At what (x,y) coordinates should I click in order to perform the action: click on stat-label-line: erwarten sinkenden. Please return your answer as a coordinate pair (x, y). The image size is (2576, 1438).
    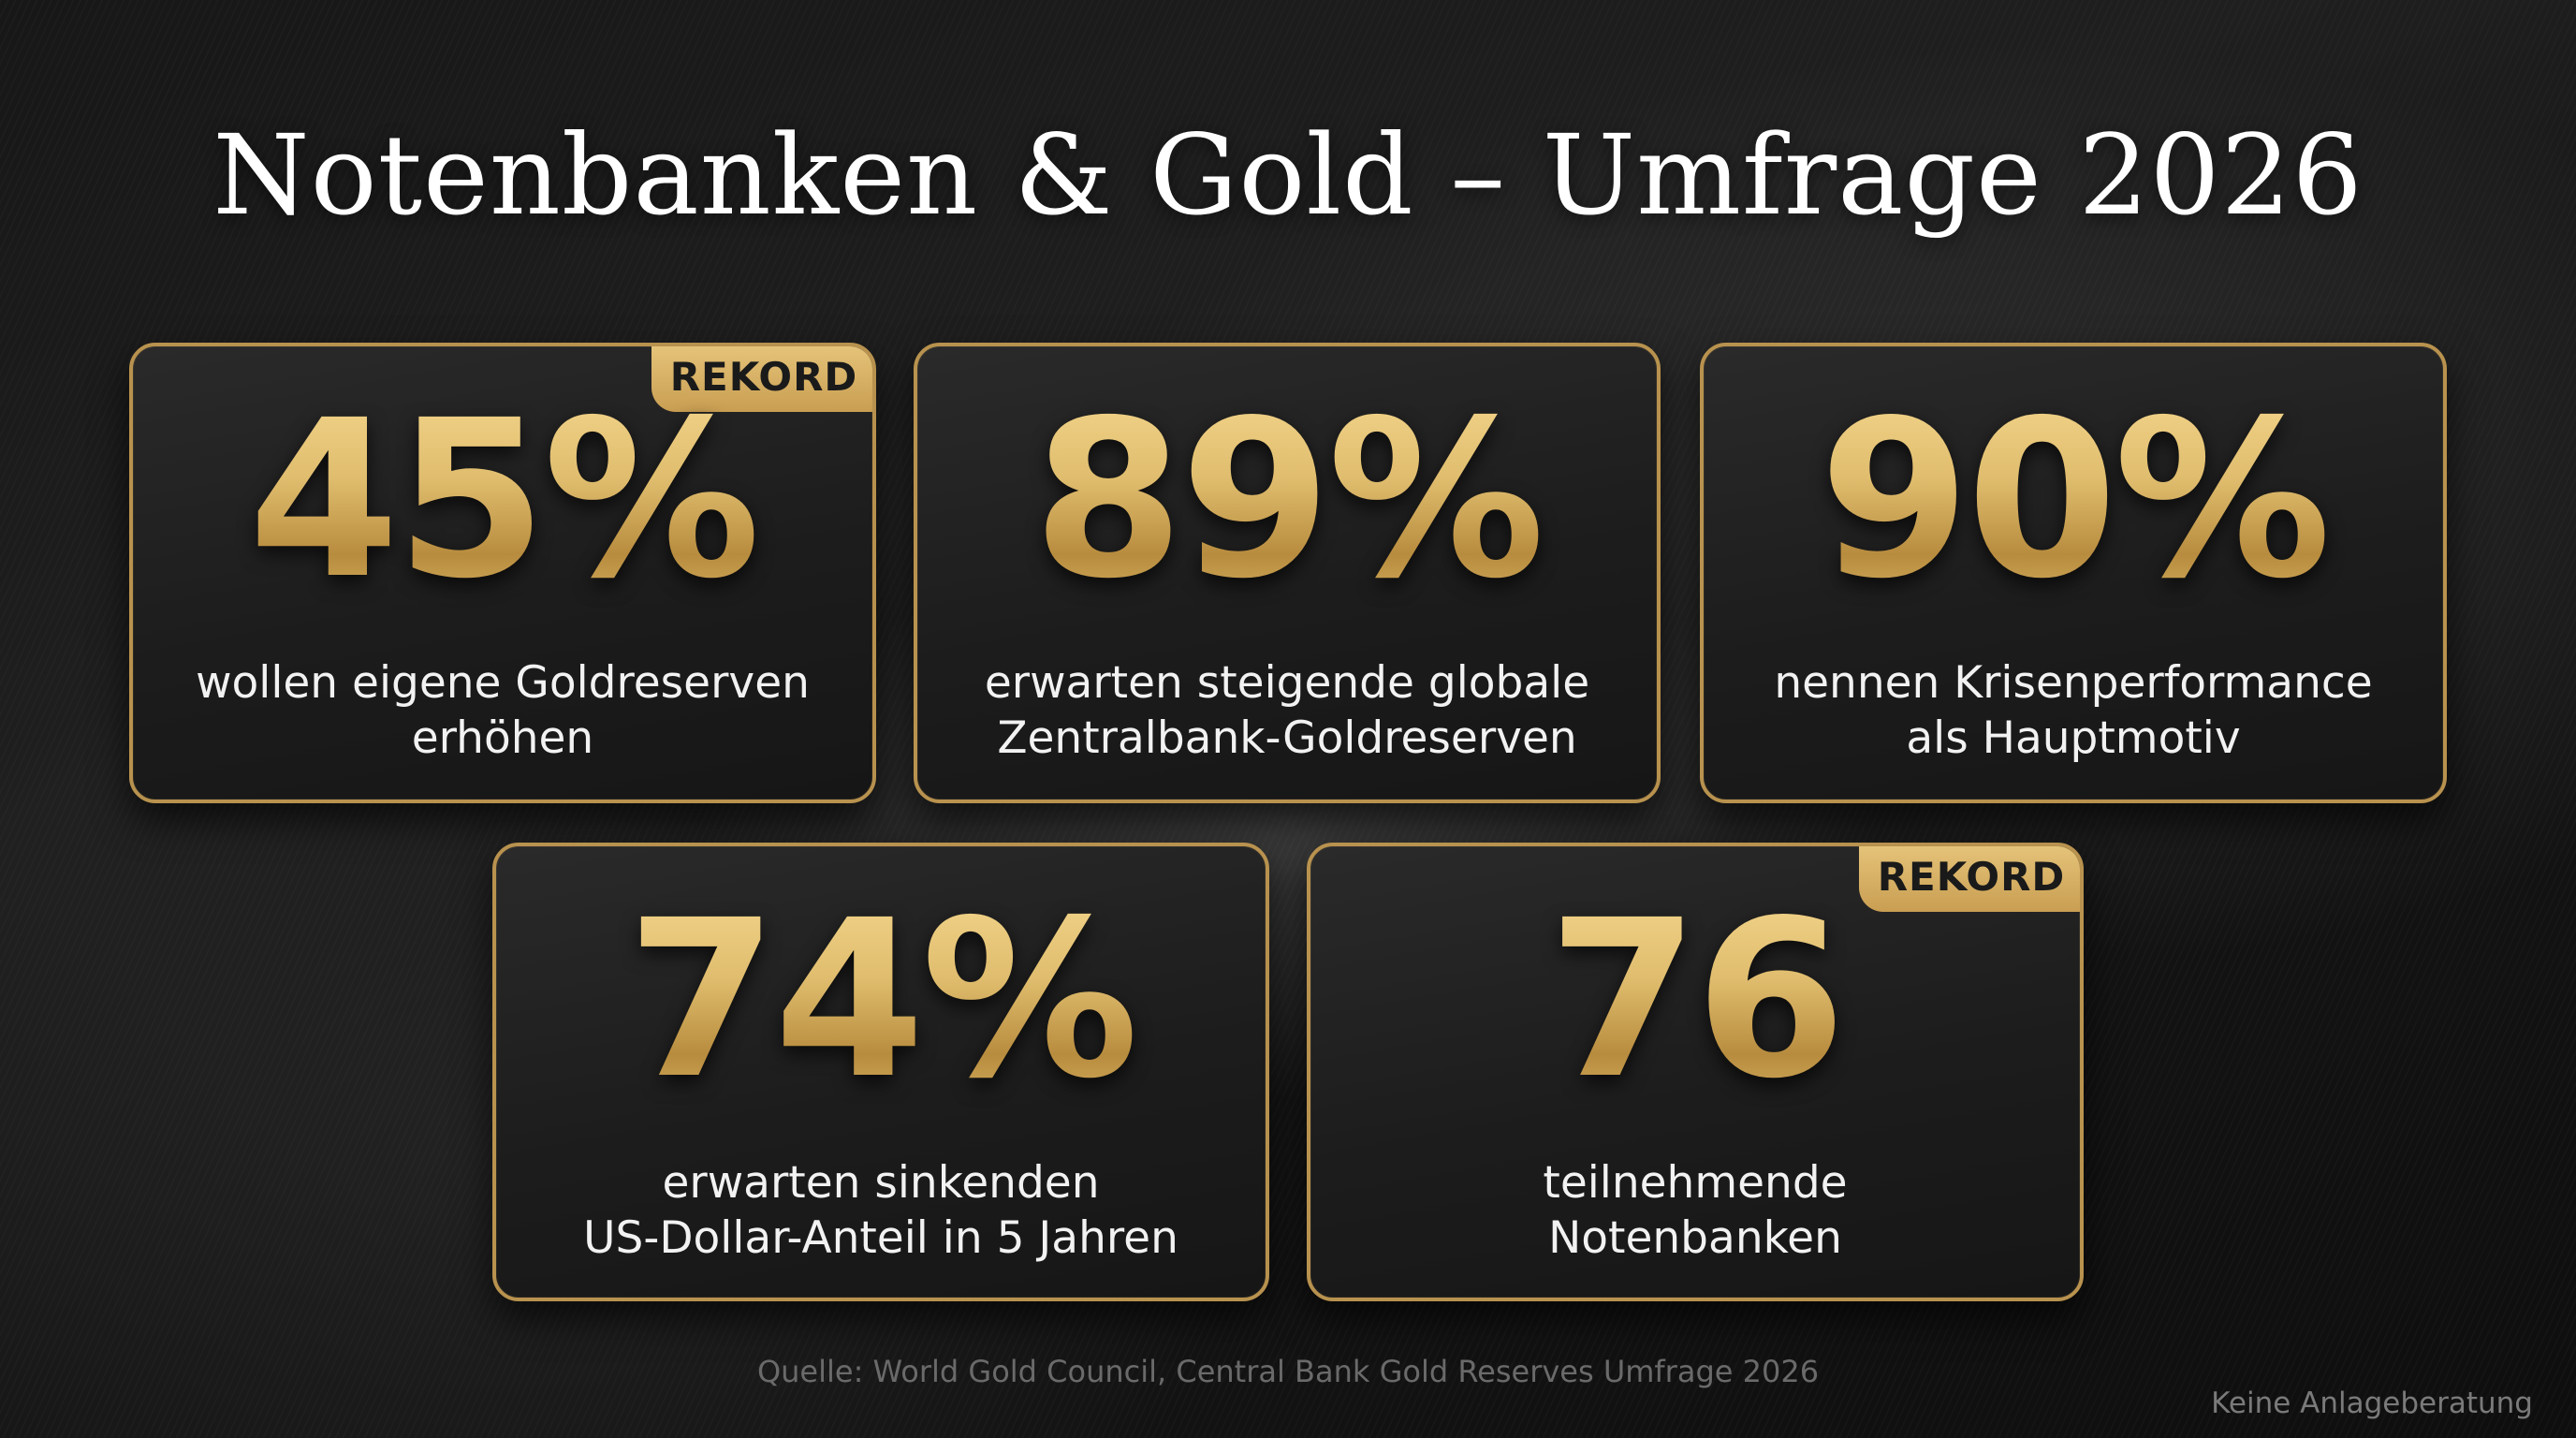
    Looking at the image, I should click on (881, 1183).